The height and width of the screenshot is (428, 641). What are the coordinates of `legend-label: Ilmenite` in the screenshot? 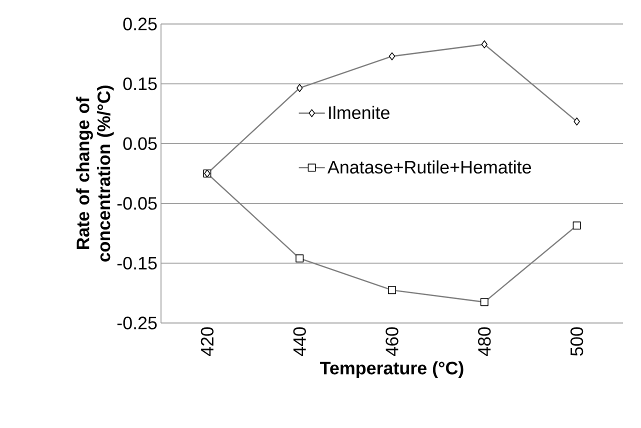 It's located at (359, 113).